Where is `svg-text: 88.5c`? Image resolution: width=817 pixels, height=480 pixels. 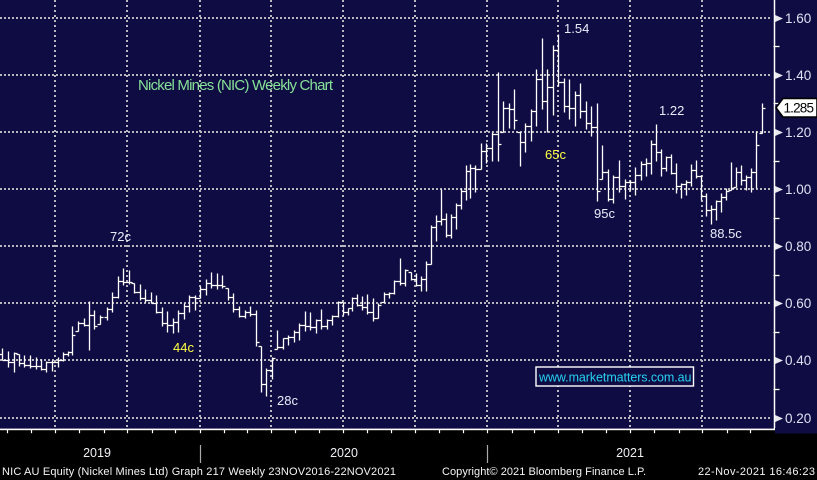 svg-text: 88.5c is located at coordinates (726, 233).